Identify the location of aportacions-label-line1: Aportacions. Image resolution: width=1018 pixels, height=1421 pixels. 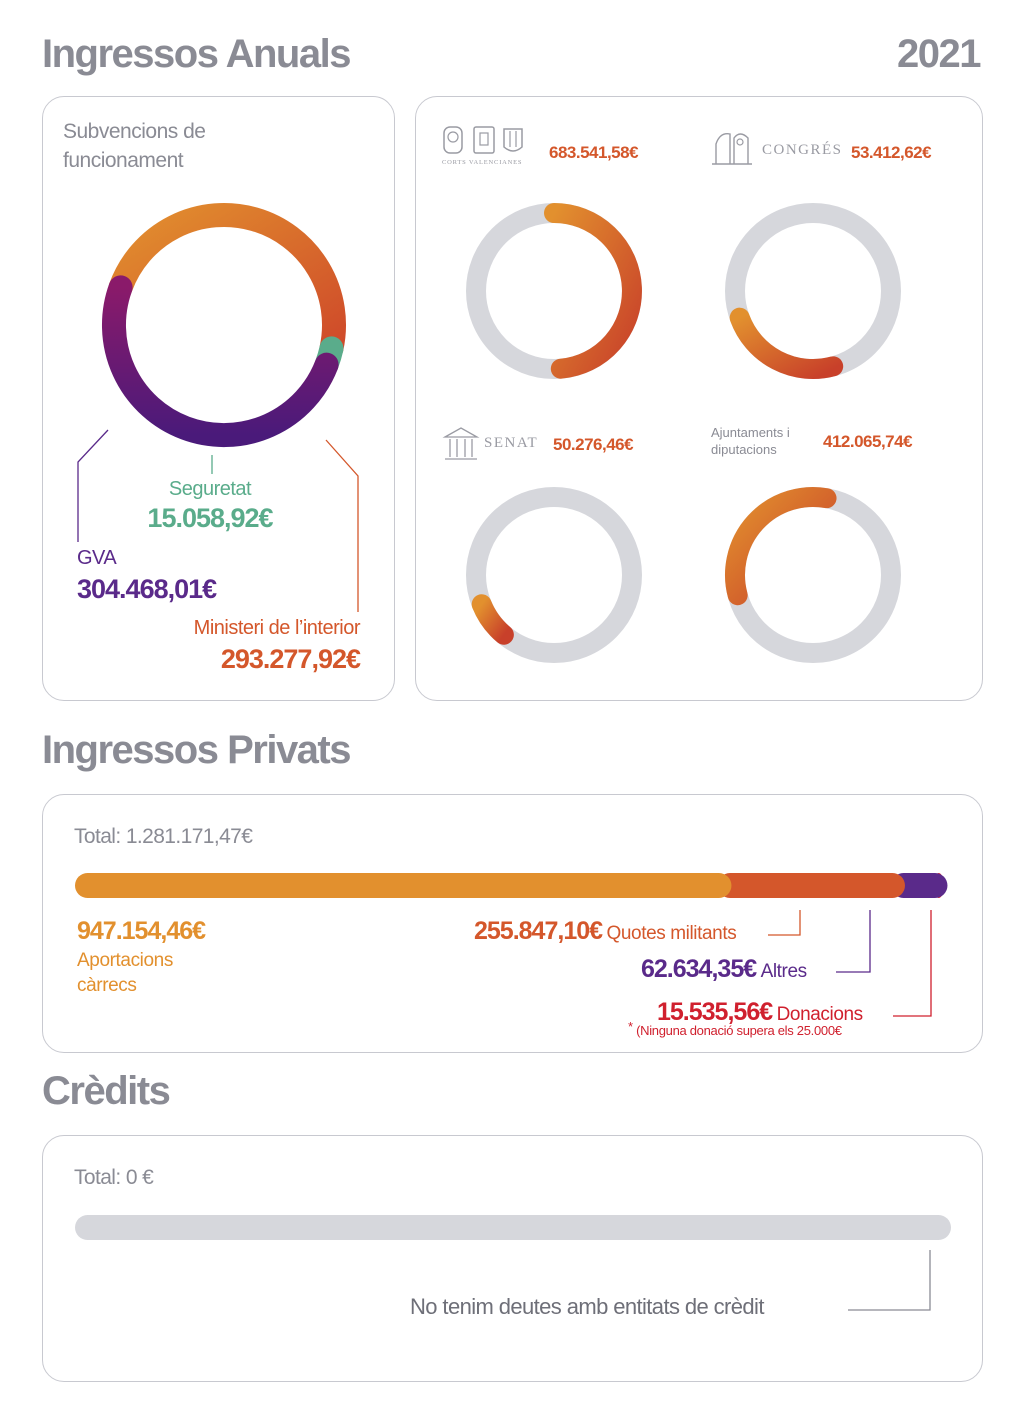
(125, 960).